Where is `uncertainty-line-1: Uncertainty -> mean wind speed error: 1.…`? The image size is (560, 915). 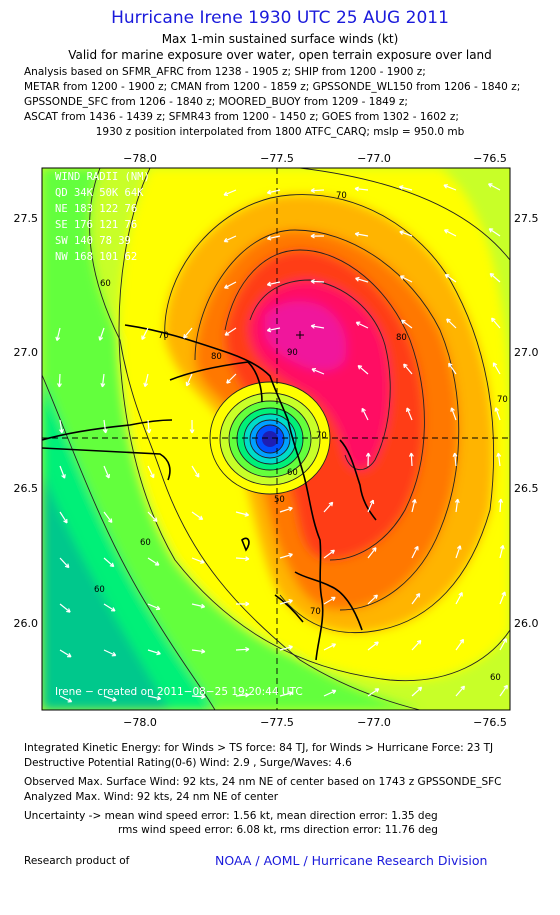 uncertainty-line-1: Uncertainty -> mean wind speed error: 1.… is located at coordinates (231, 816).